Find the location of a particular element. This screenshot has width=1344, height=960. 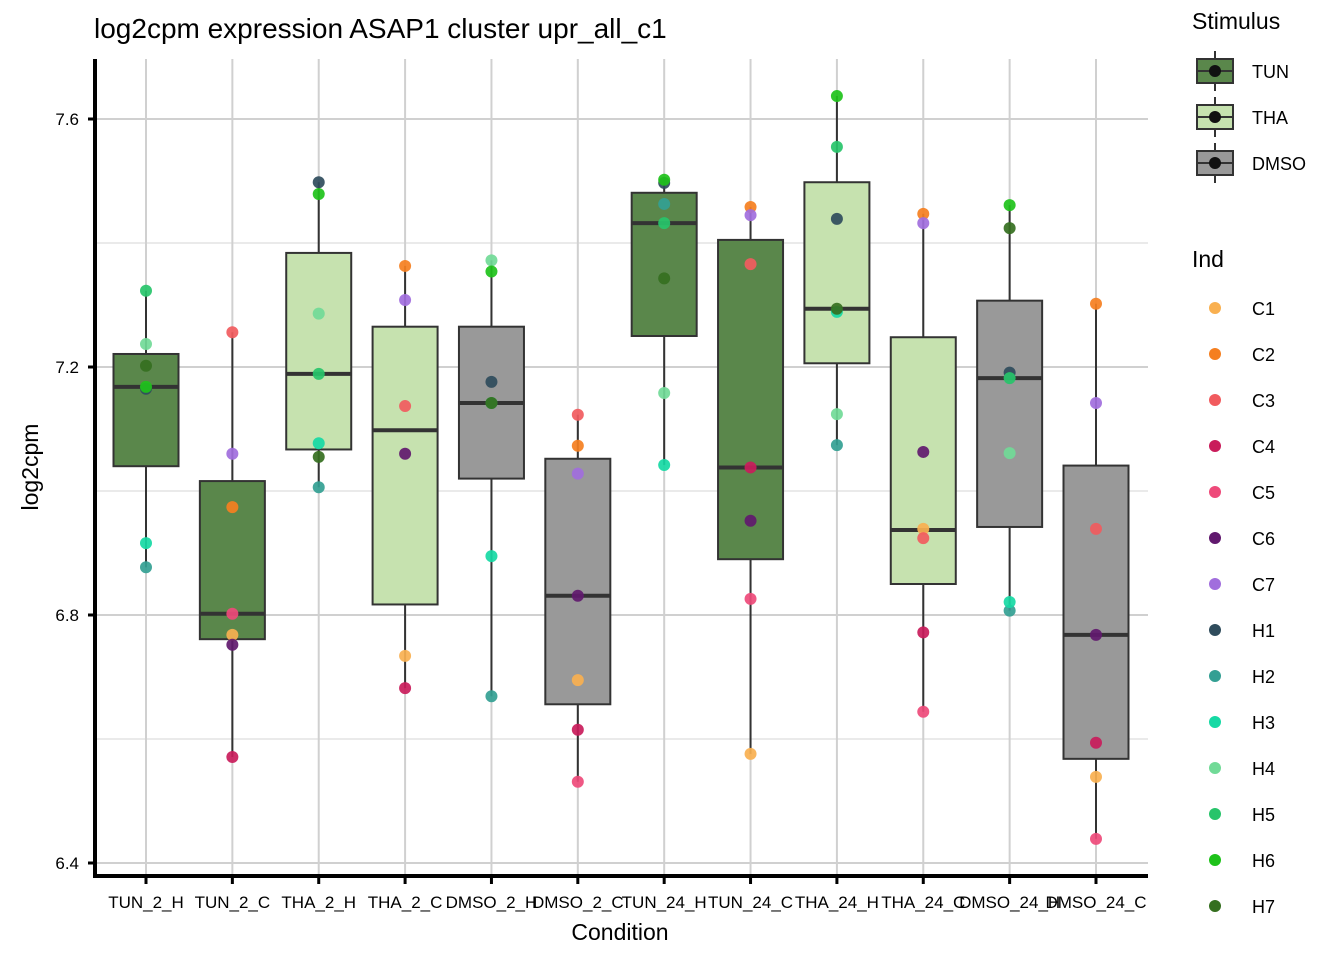

stimulus-legend-label: THA is located at coordinates (1270, 118).